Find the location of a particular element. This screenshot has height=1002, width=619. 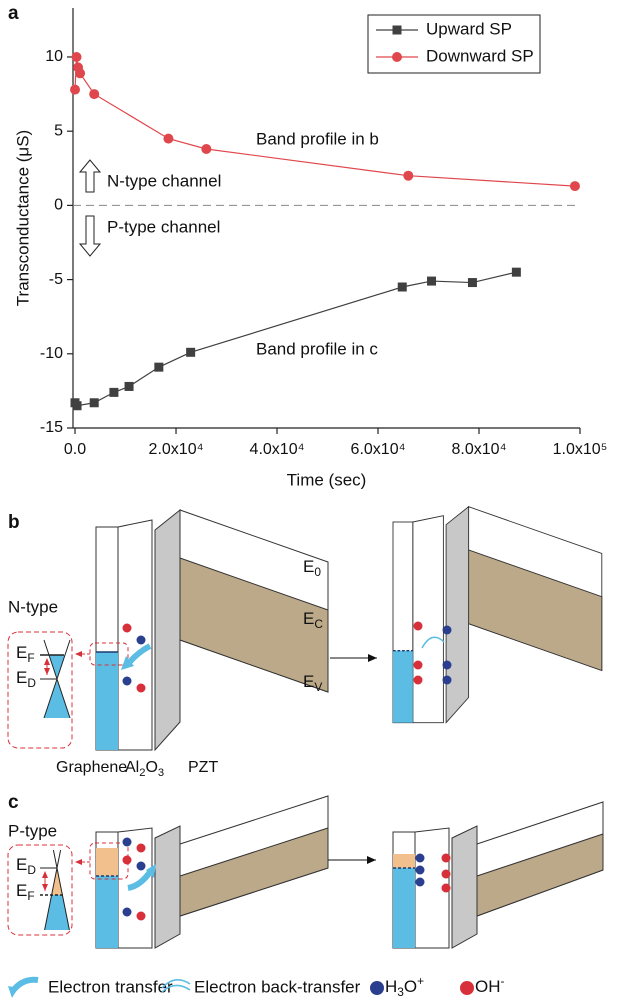

x-tick-label: 8.0x10⁴ is located at coordinates (479, 449).